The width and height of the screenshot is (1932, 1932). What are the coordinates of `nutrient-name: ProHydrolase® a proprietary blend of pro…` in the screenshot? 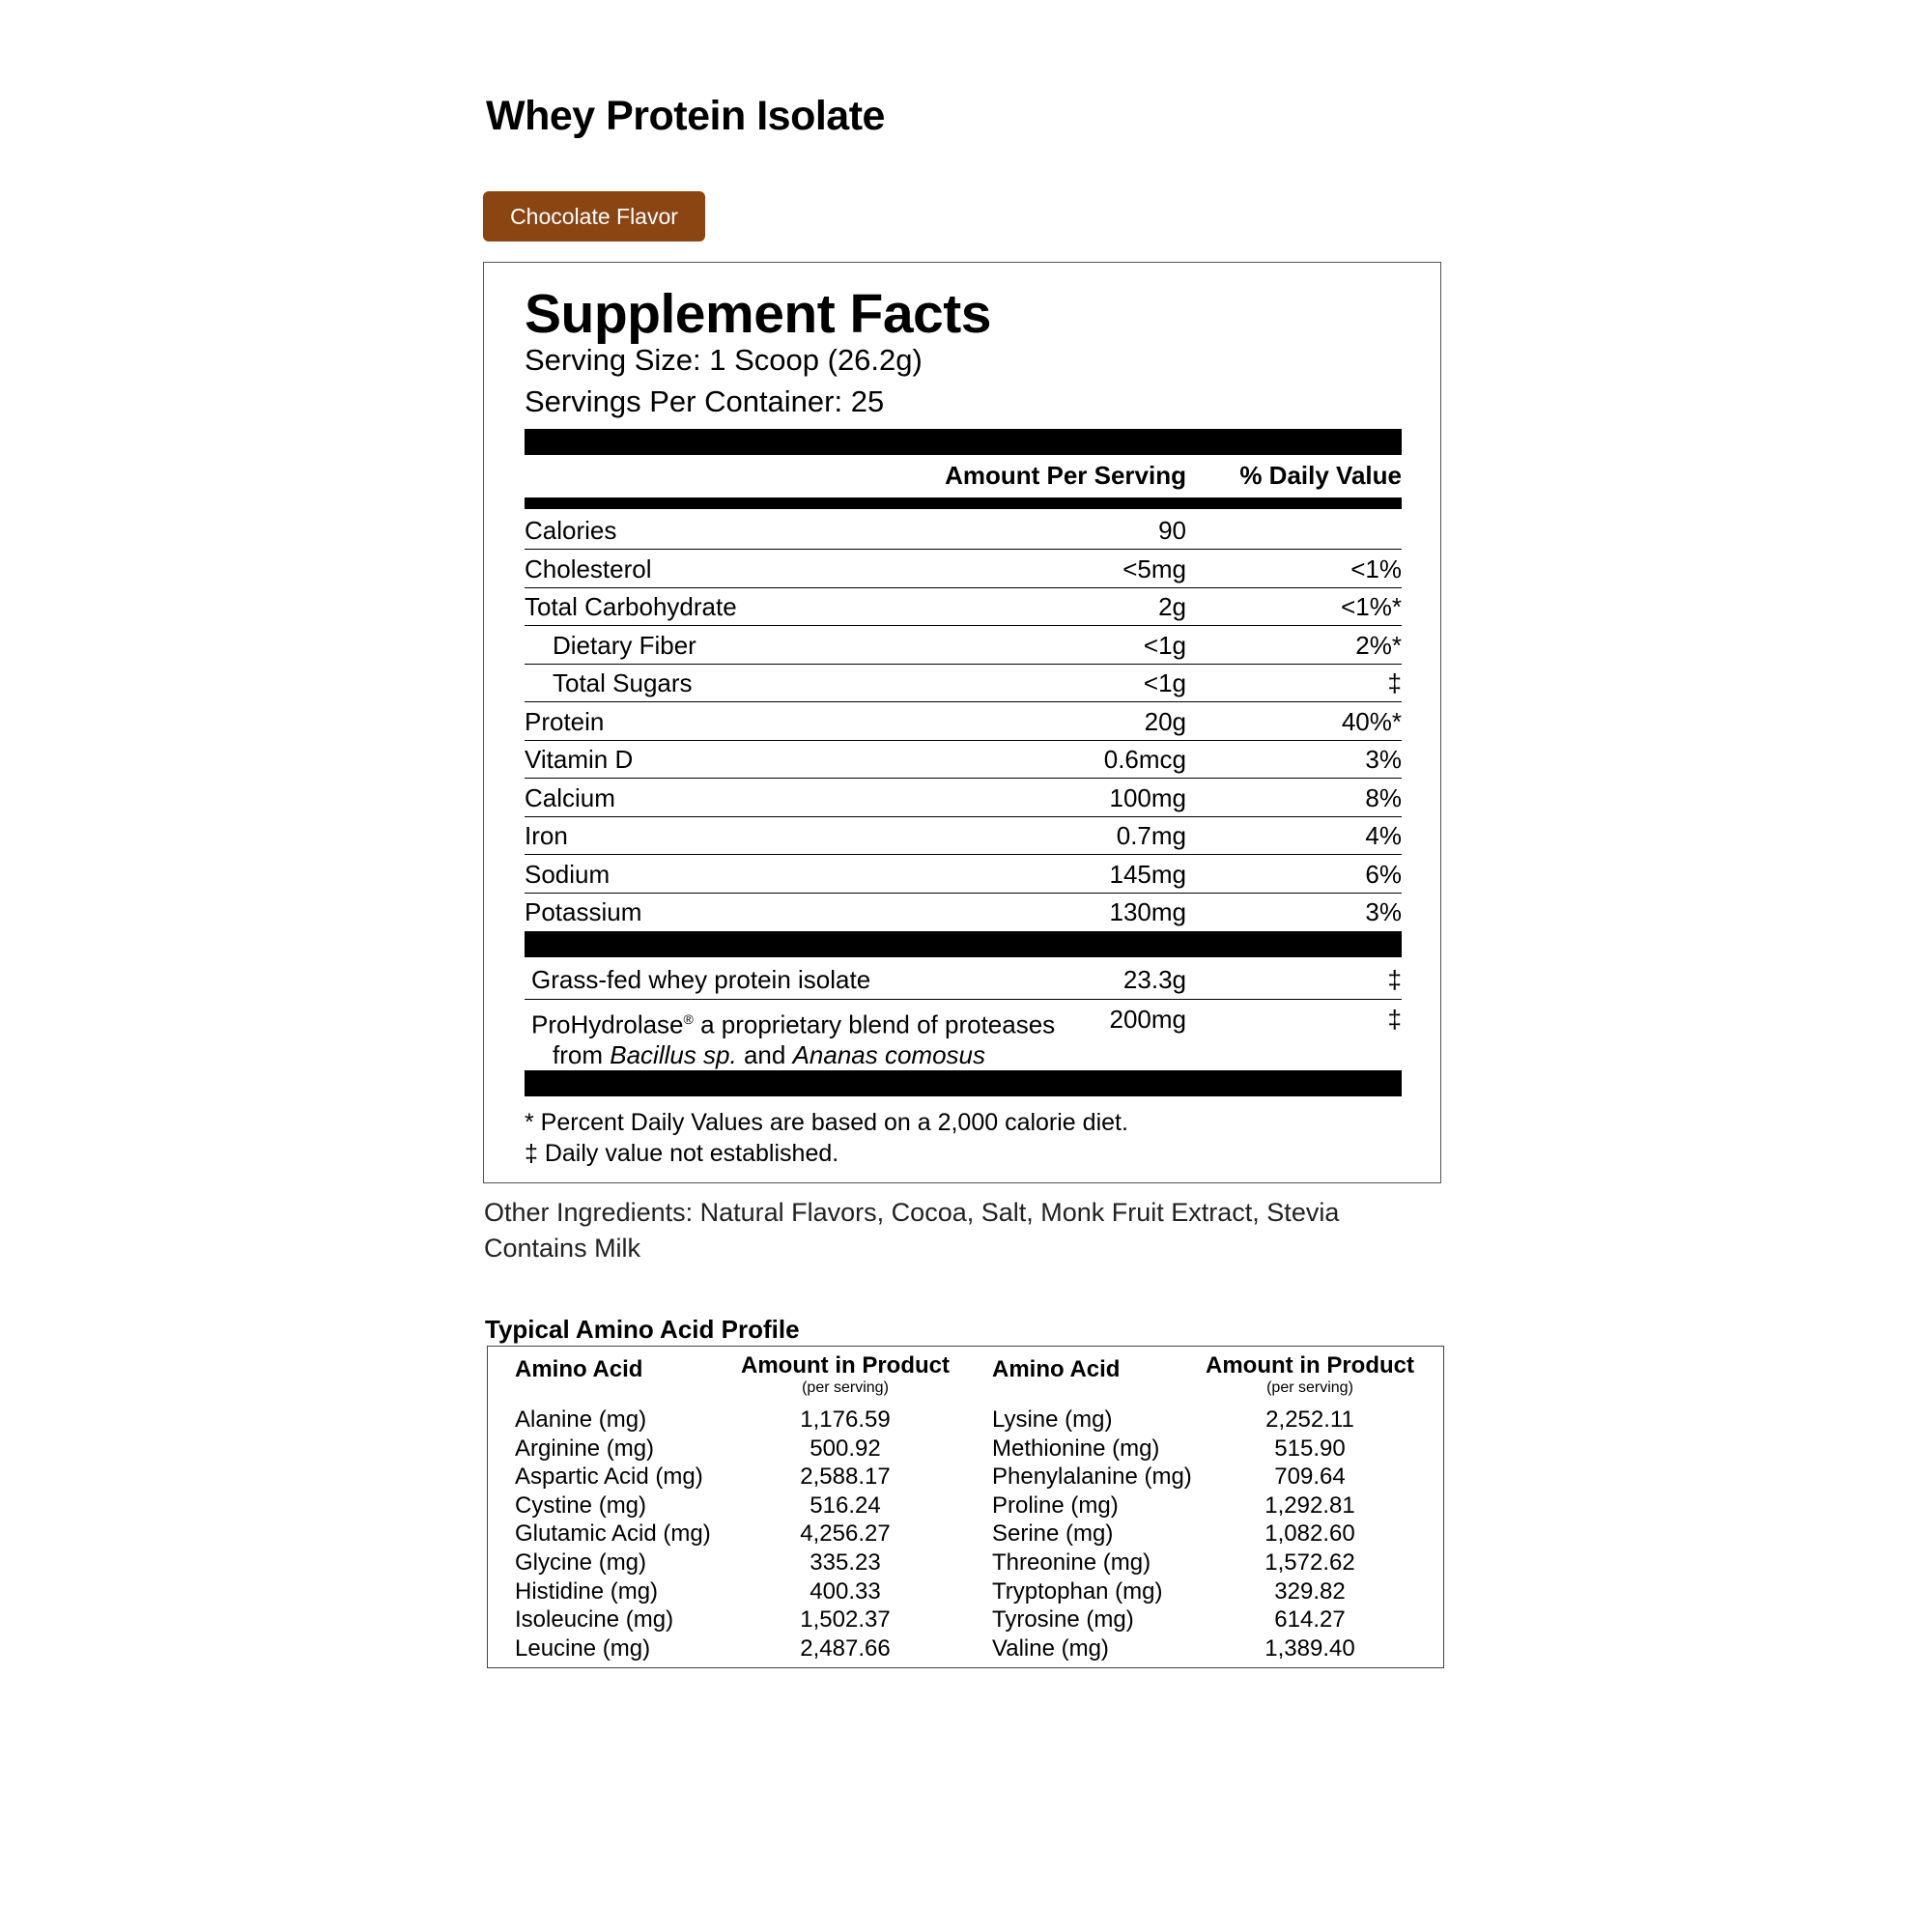 It's located at (793, 1039).